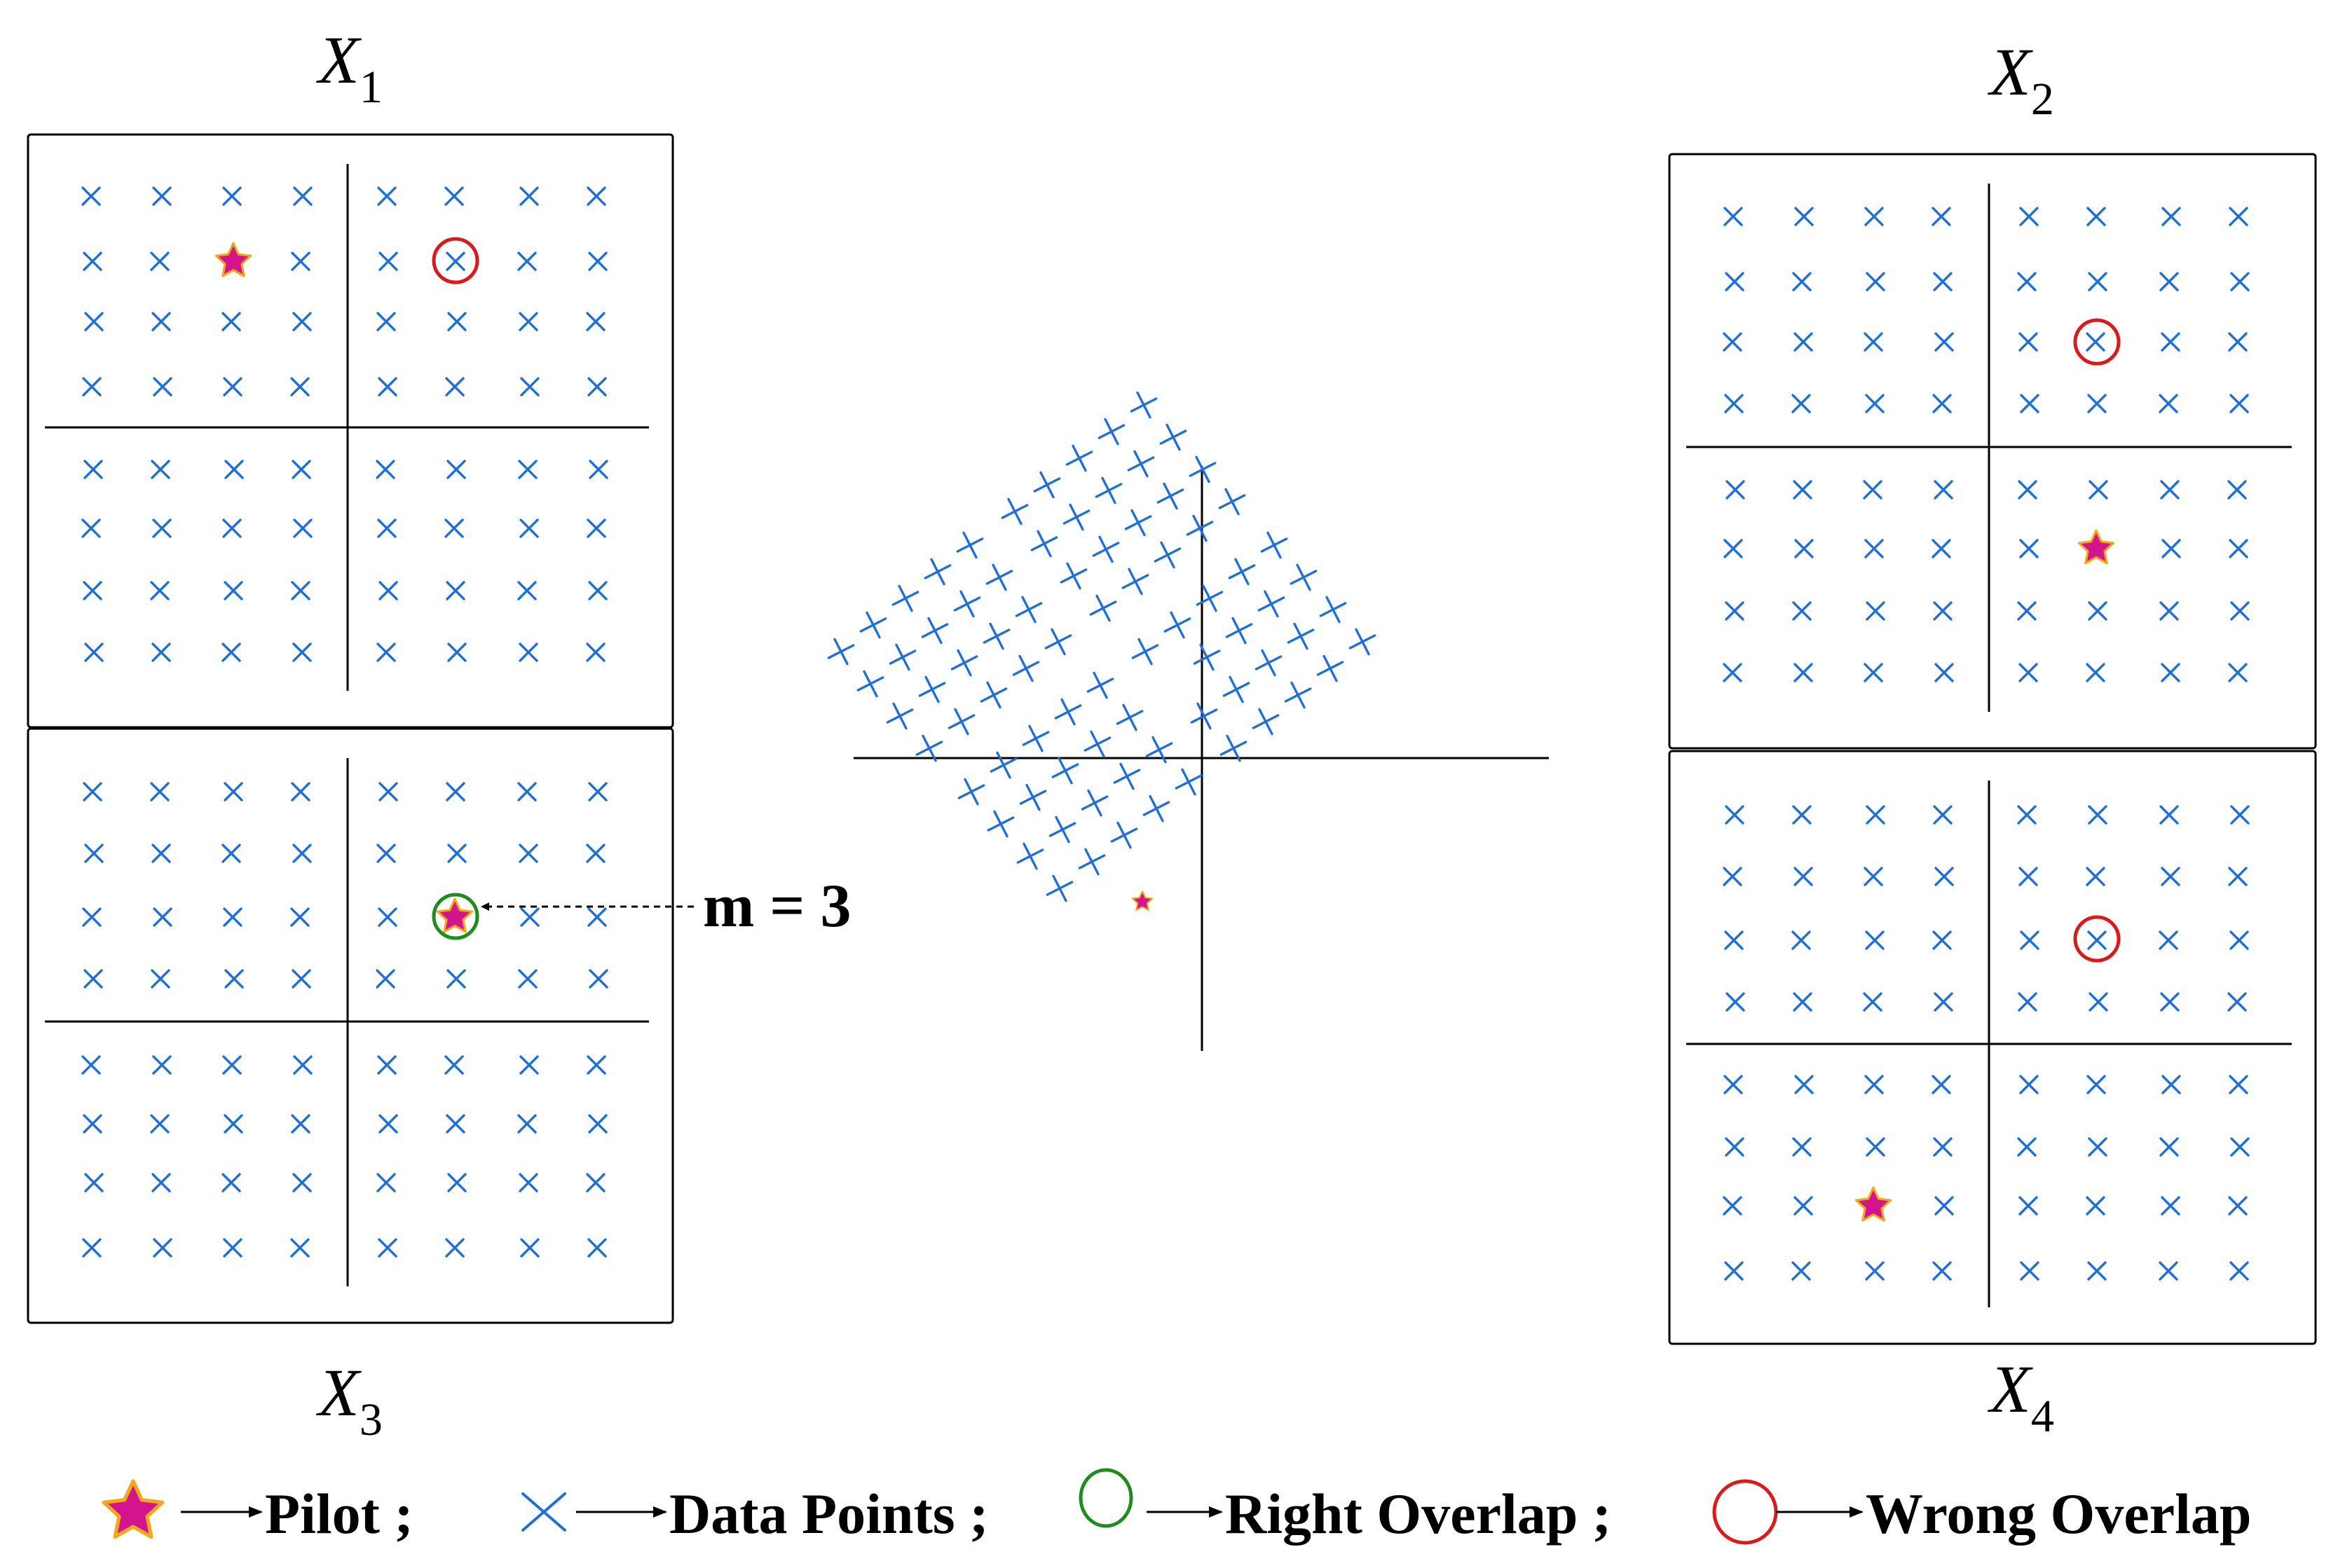  I want to click on annotation-label: m = 3, so click(777, 906).